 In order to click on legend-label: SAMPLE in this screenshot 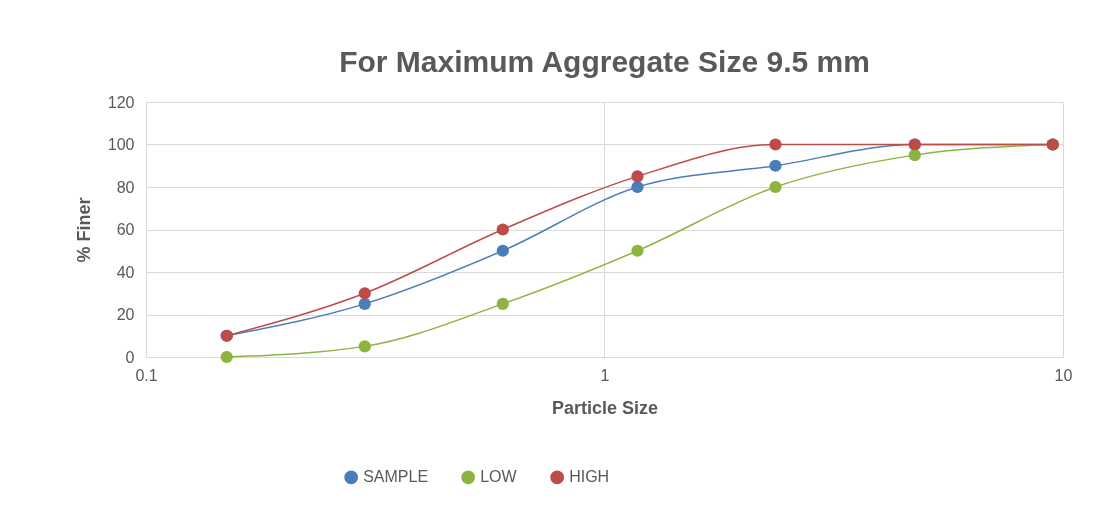, I will do `click(396, 477)`.